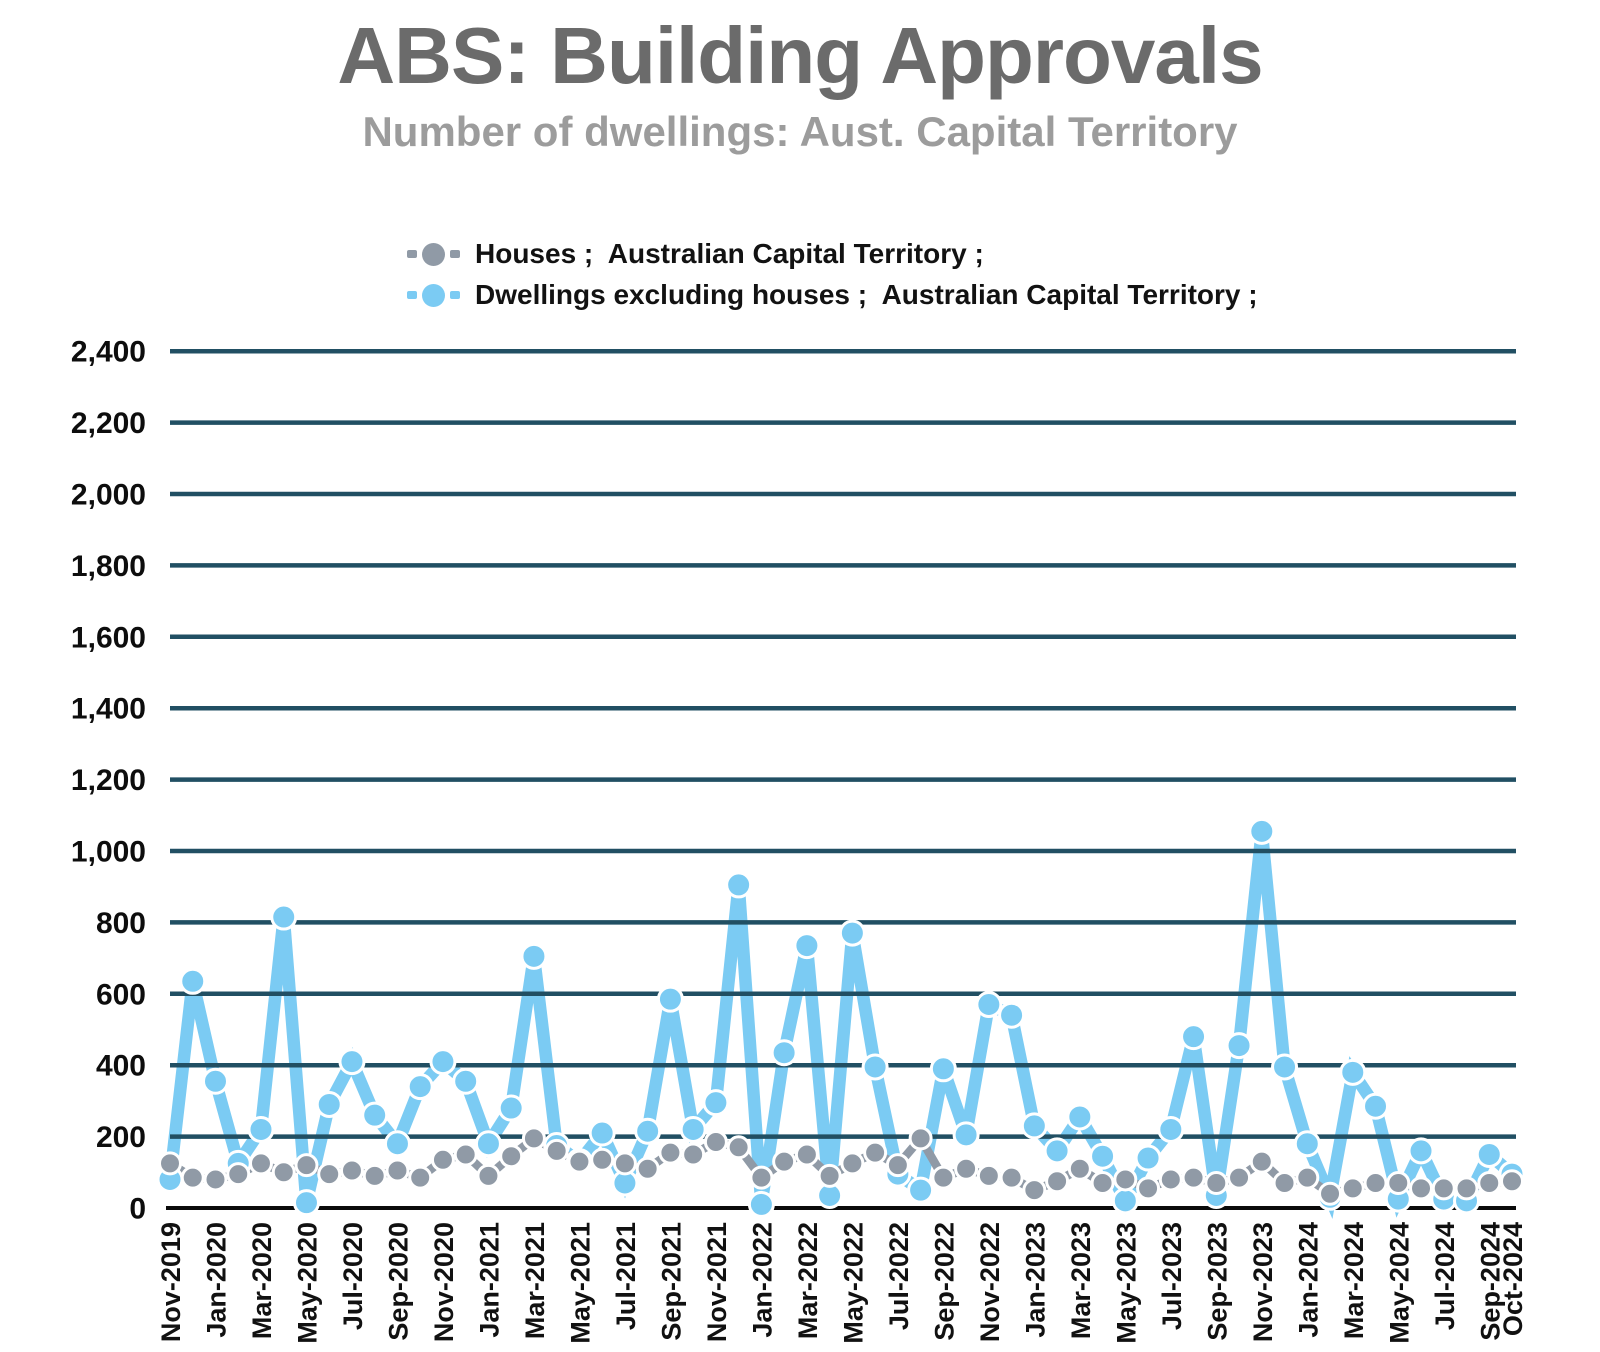 This screenshot has height=1352, width=1600. I want to click on x-tick-label: Jan-2024, so click(1308, 1280).